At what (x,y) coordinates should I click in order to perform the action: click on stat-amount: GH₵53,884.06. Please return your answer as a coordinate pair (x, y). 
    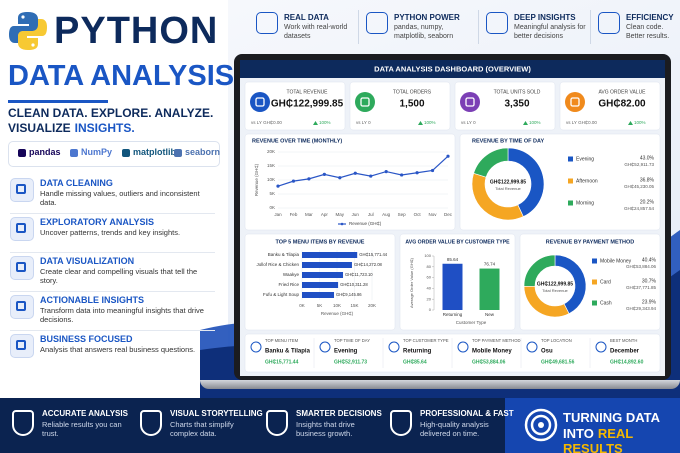
    Looking at the image, I should click on (489, 362).